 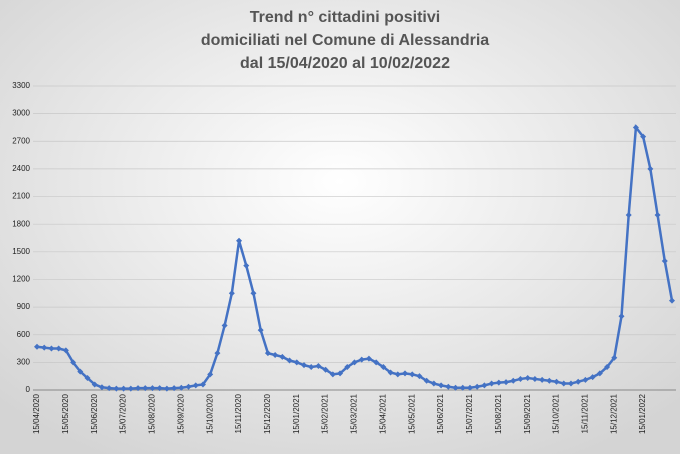 What do you see at coordinates (21, 279) in the screenshot?
I see `y-tick-label: 1200` at bounding box center [21, 279].